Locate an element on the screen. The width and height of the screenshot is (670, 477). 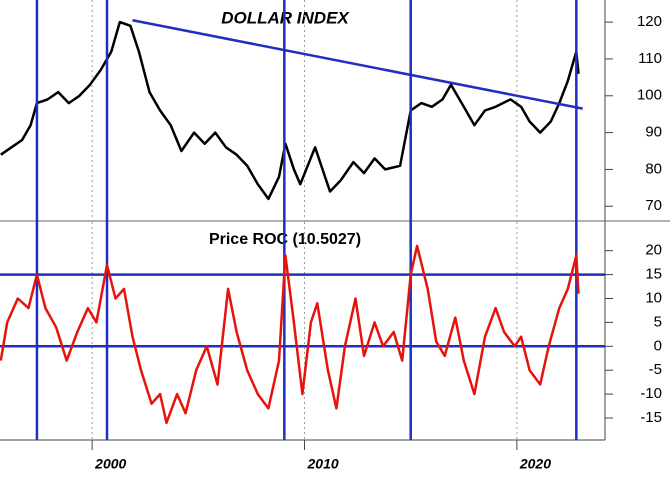
y-tick-label: 110 is located at coordinates (650, 58).